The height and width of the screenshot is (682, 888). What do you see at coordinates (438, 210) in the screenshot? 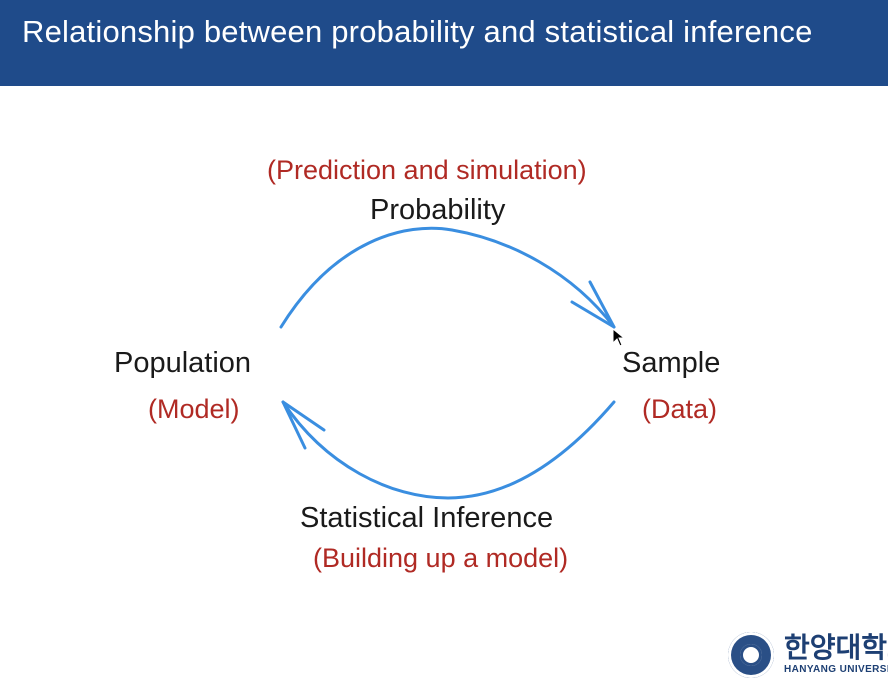
I see `probability-label: Probability` at bounding box center [438, 210].